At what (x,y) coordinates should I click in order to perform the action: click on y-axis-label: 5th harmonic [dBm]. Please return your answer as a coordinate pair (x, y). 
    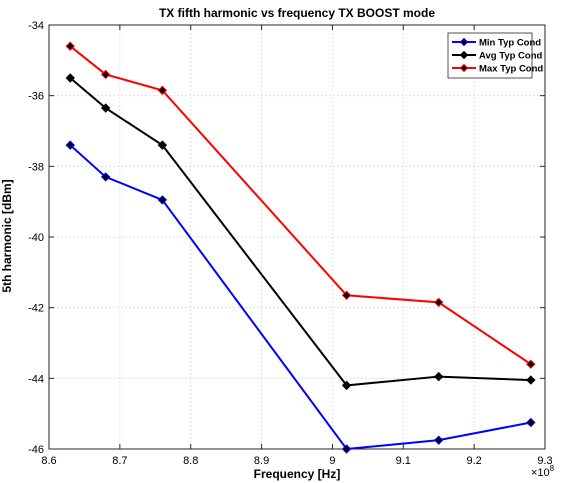
    Looking at the image, I should click on (7, 235).